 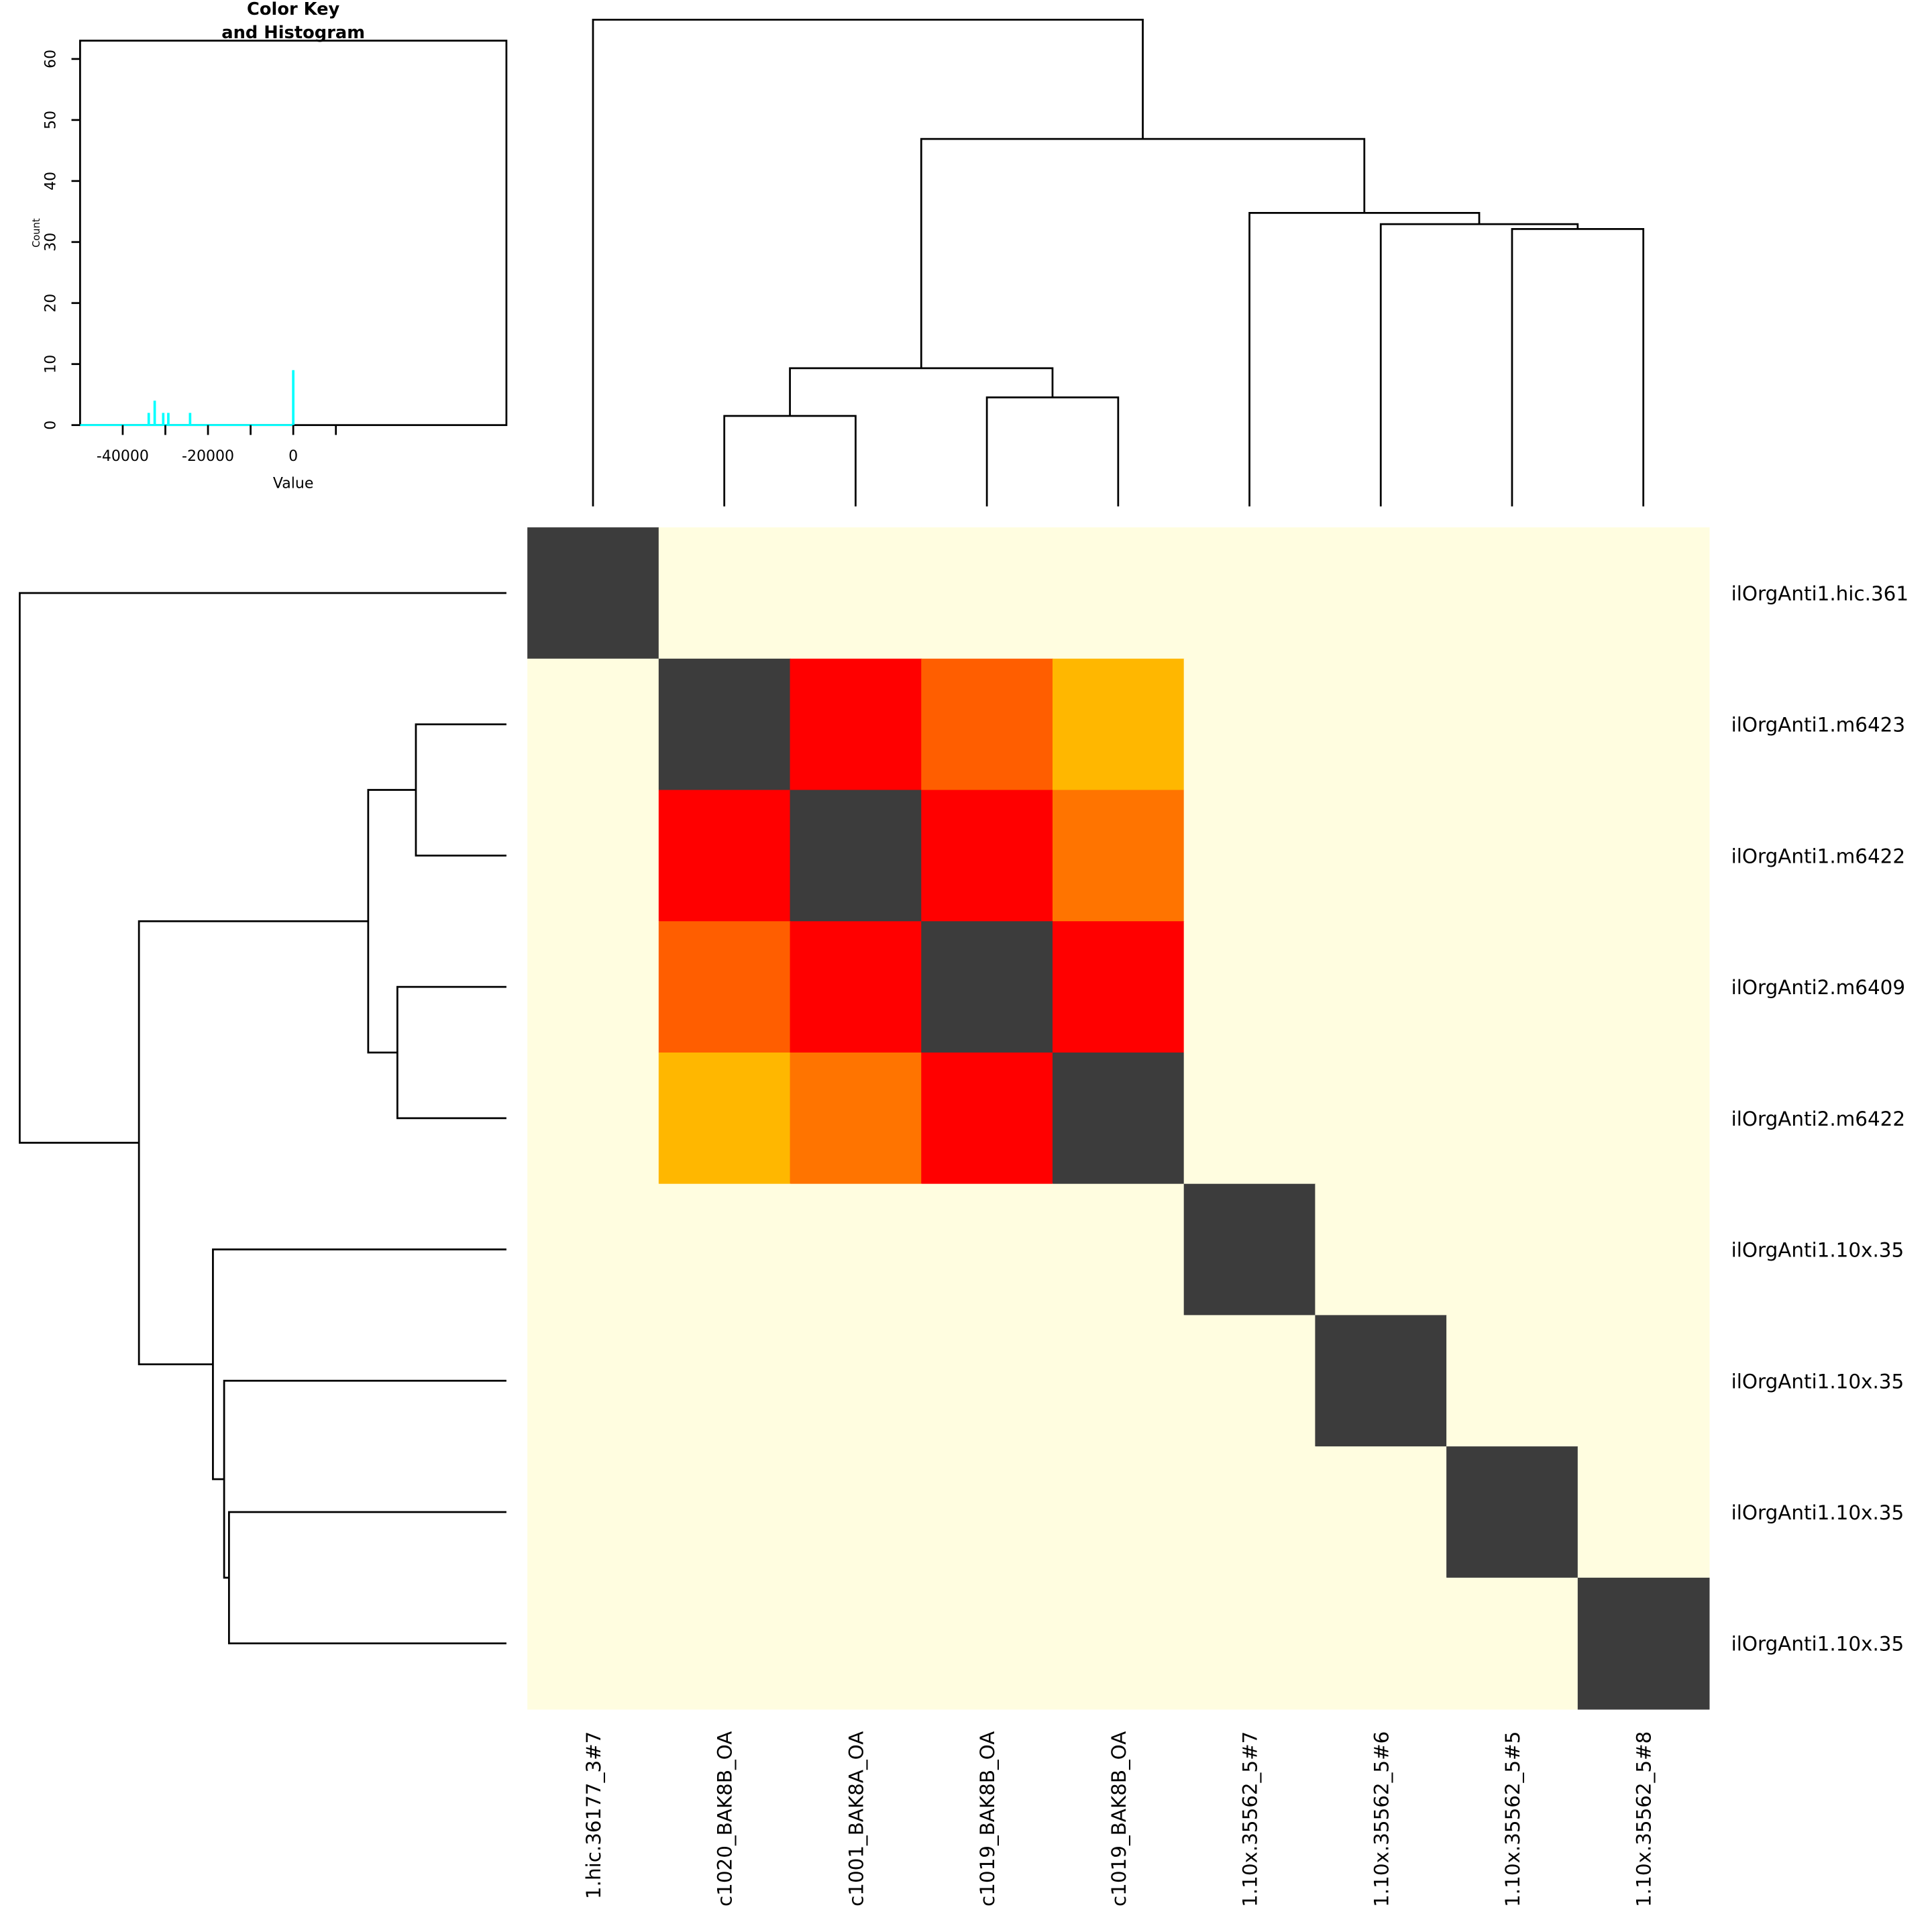 I want to click on row-label: ilOrgAnti2.m6422, so click(x=1818, y=1119).